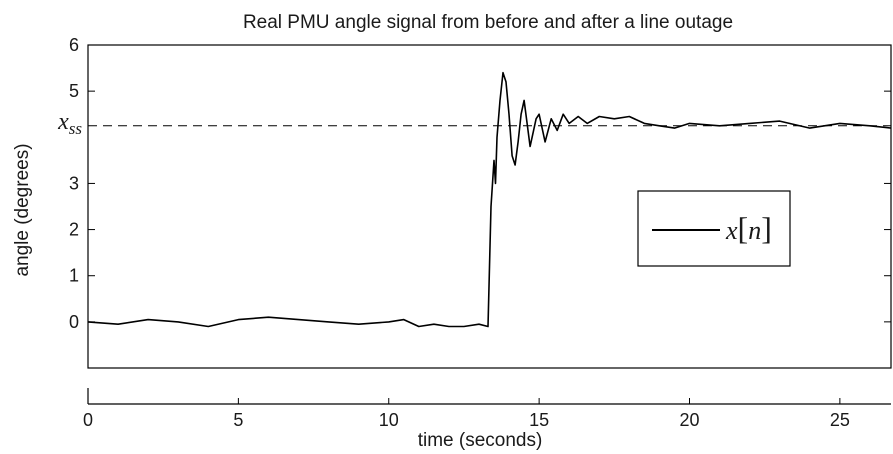  What do you see at coordinates (840, 420) in the screenshot?
I see `x-tick-label: 25` at bounding box center [840, 420].